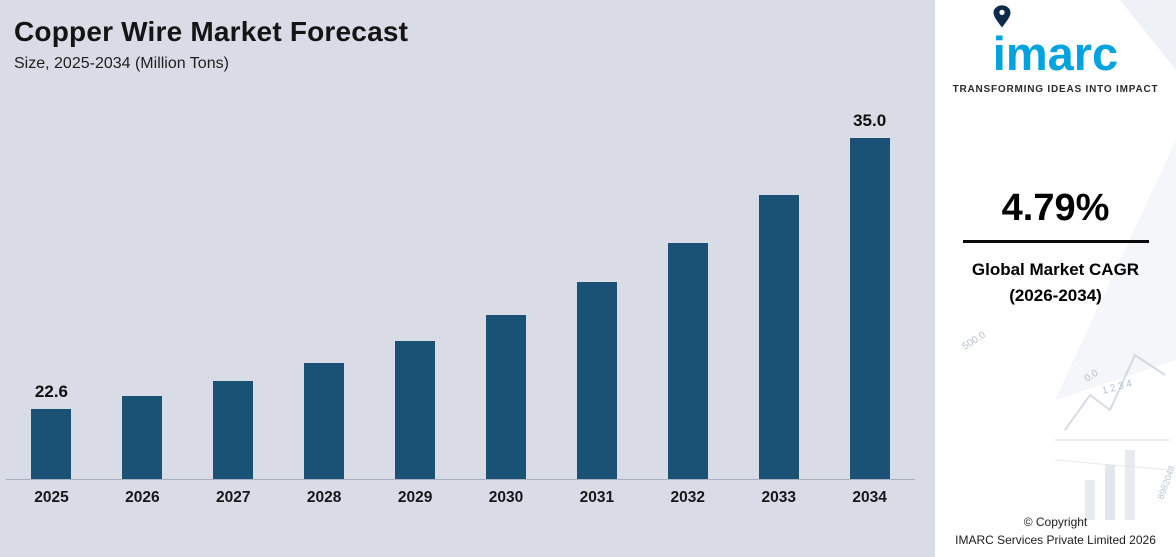 The width and height of the screenshot is (1176, 557). I want to click on stat-divider, so click(1055, 241).